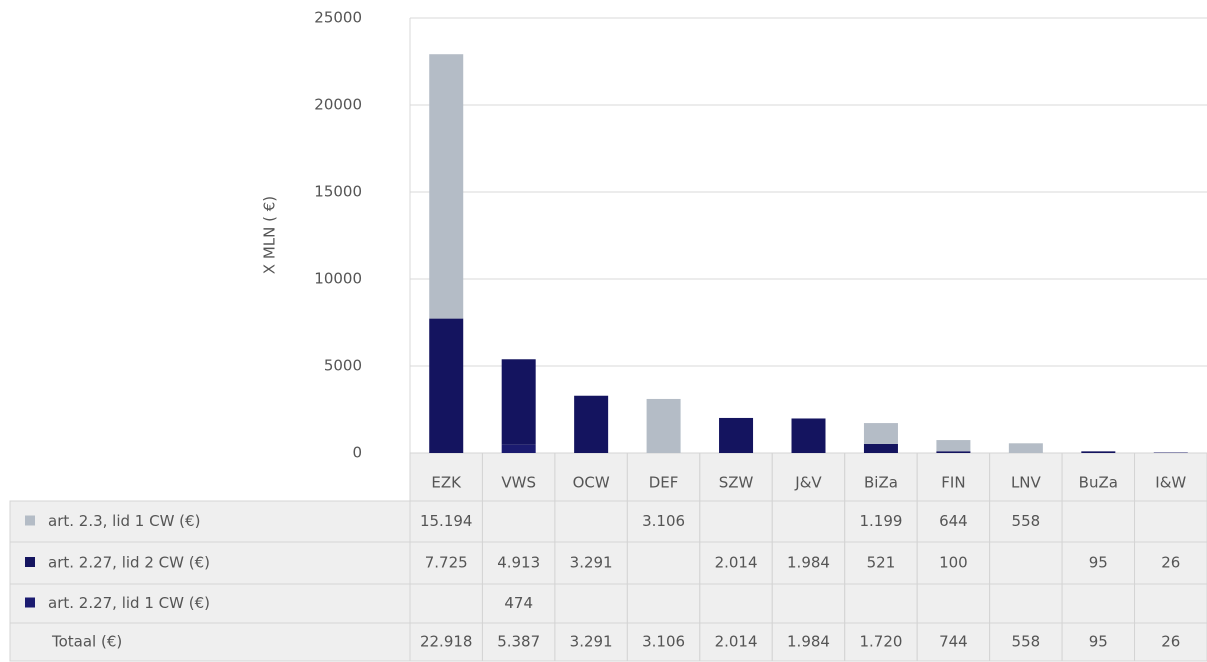 This screenshot has width=1207, height=662. What do you see at coordinates (338, 18) in the screenshot?
I see `y-tick-label: 25000` at bounding box center [338, 18].